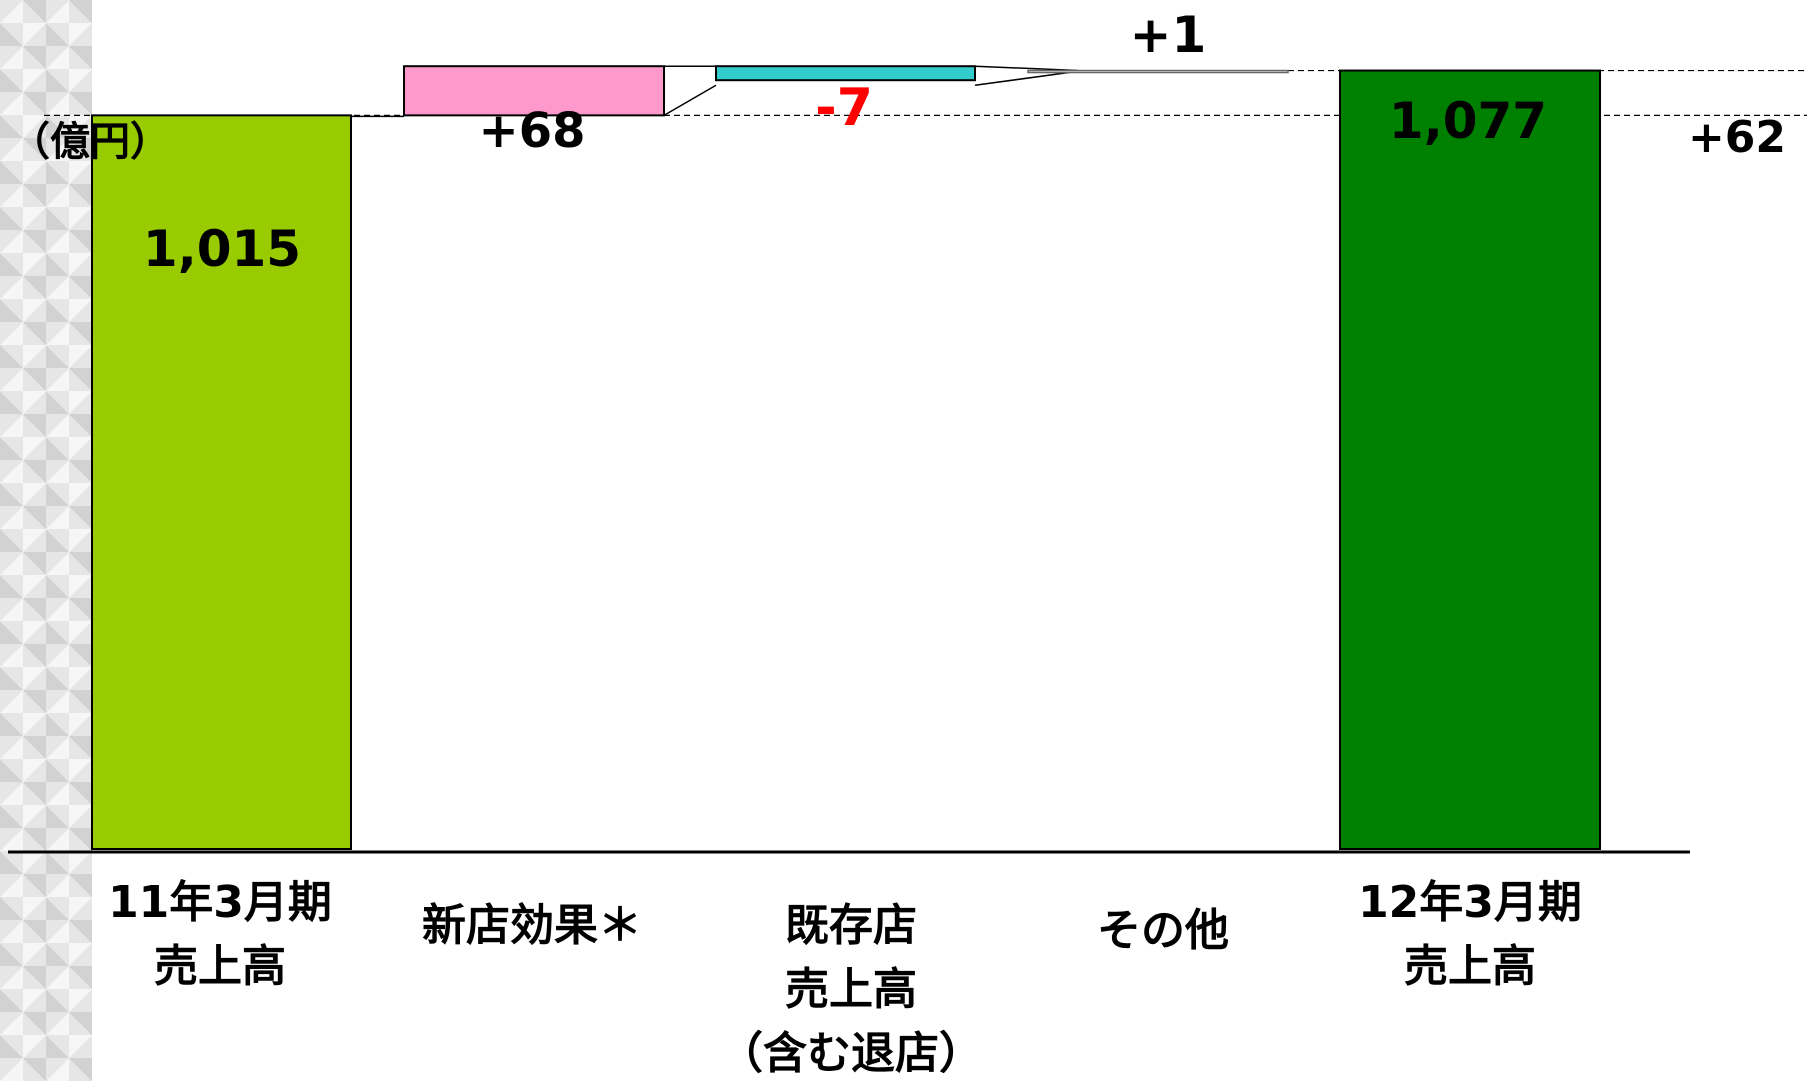 The height and width of the screenshot is (1081, 1807). I want to click on category-label-2-0: 既存店, so click(851, 925).